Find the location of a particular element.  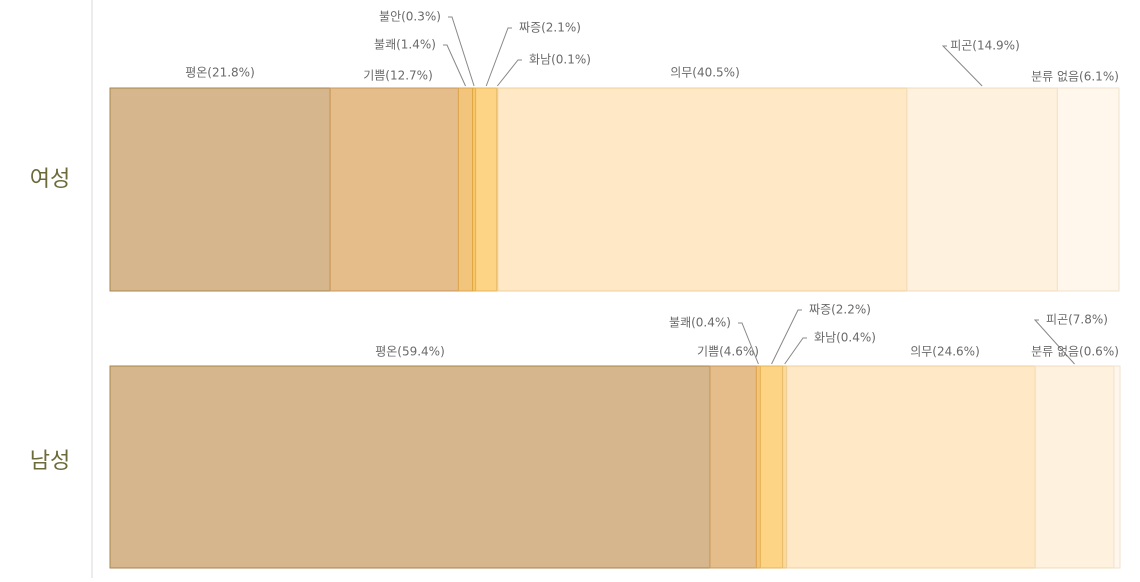

data-label: 평온(21.8%) is located at coordinates (220, 73).